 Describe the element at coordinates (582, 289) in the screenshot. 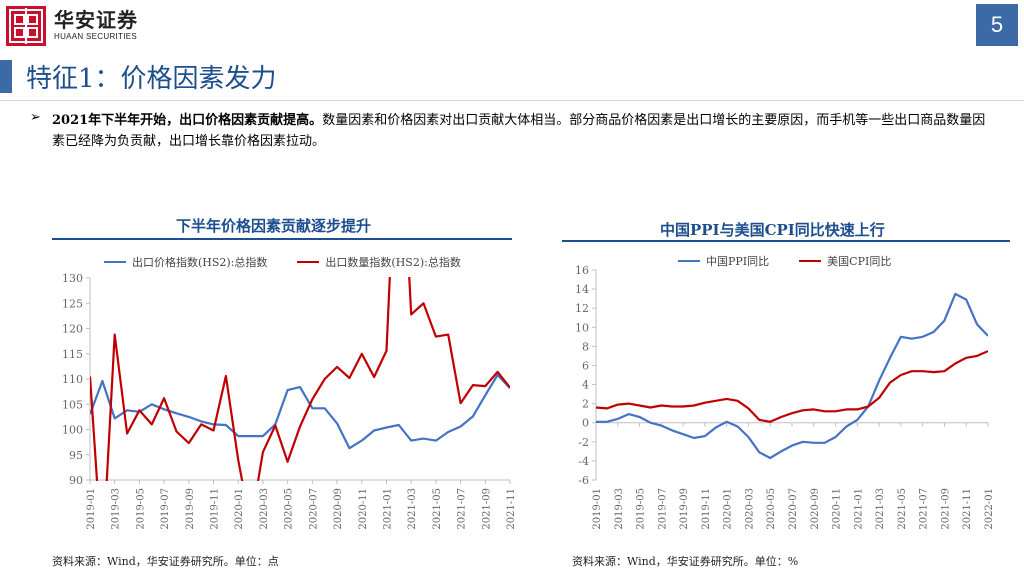

I see `y-tick-label: 14` at that location.